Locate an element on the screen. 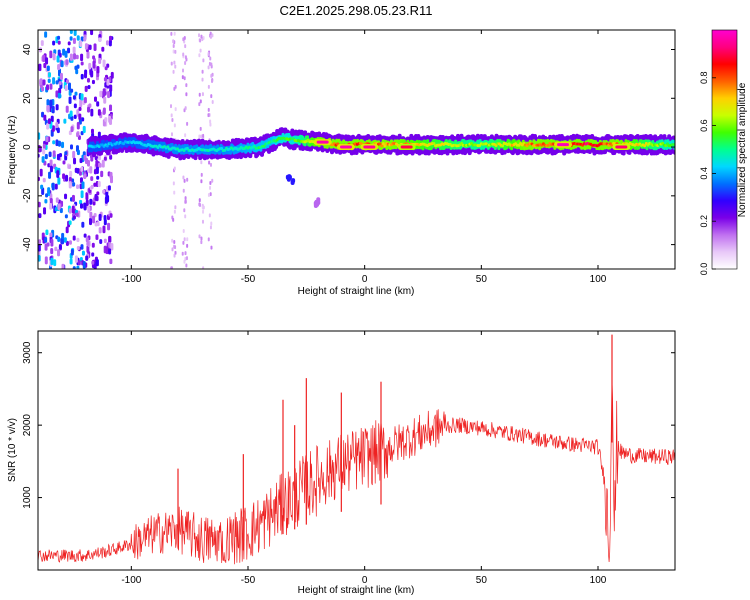 The width and height of the screenshot is (750, 600). spectrogram-xtick-label: 100 is located at coordinates (598, 279).